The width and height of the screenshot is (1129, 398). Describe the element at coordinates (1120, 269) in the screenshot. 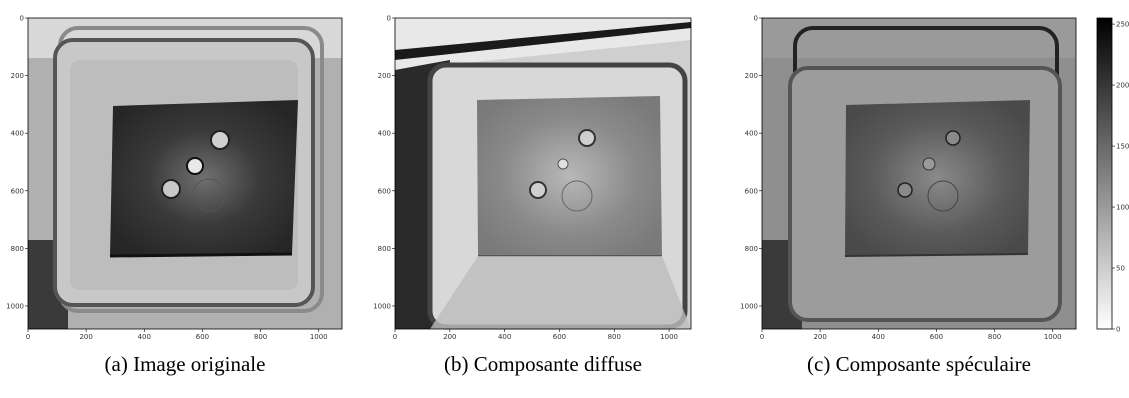

I see `colorbar-tick-label: 50` at that location.